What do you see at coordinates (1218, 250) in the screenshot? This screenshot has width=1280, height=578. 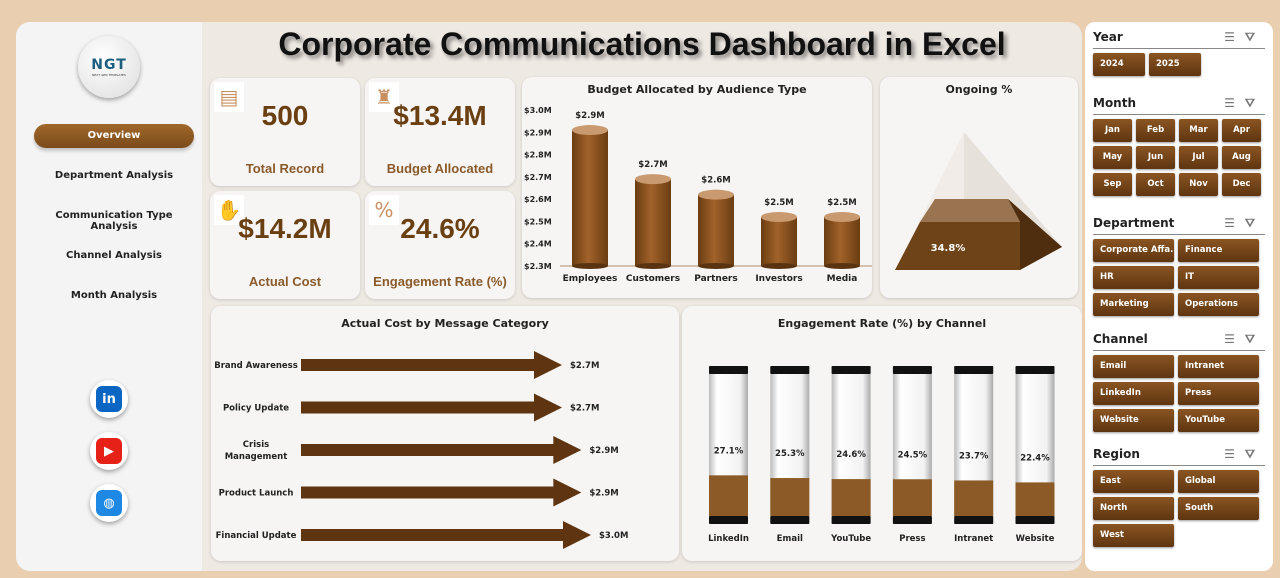 I see `filter-option-finance: Finance` at bounding box center [1218, 250].